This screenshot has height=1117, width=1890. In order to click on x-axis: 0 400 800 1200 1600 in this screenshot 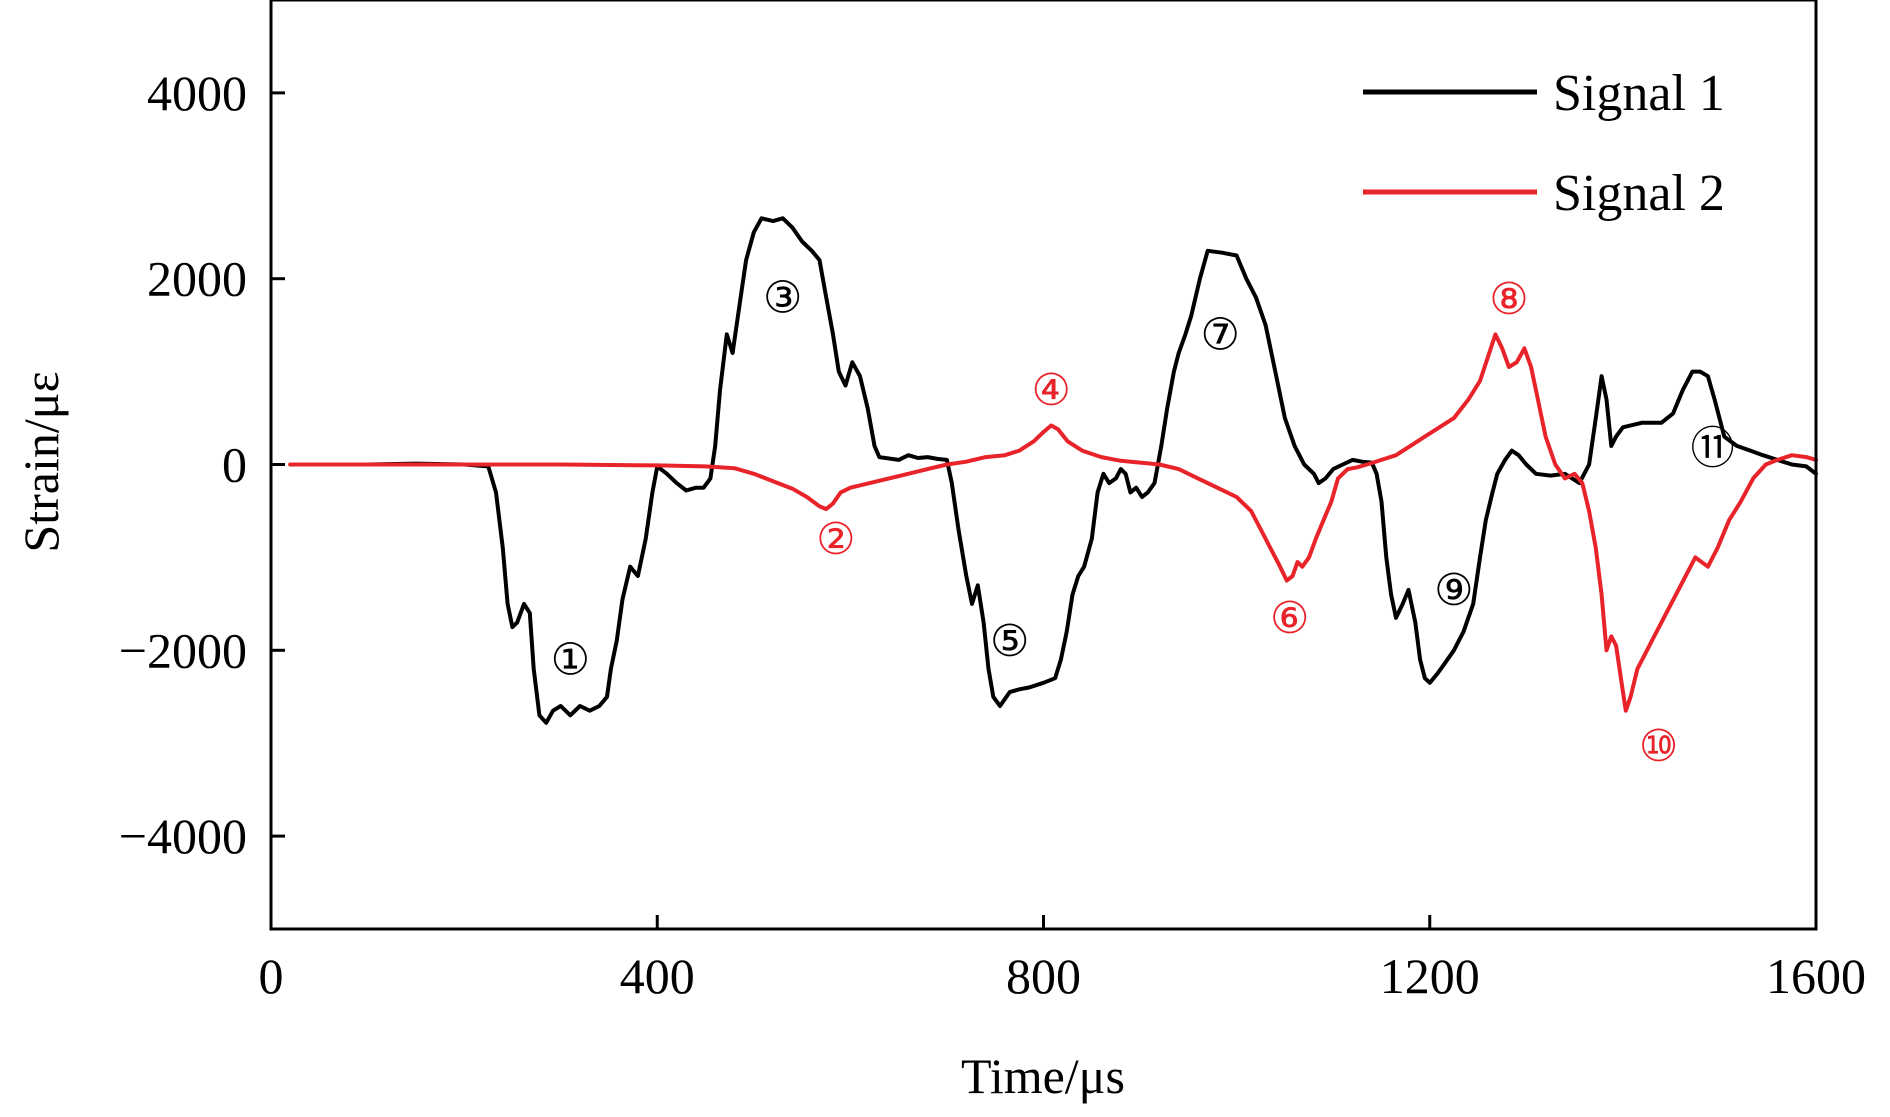, I will do `click(1062, 959)`.